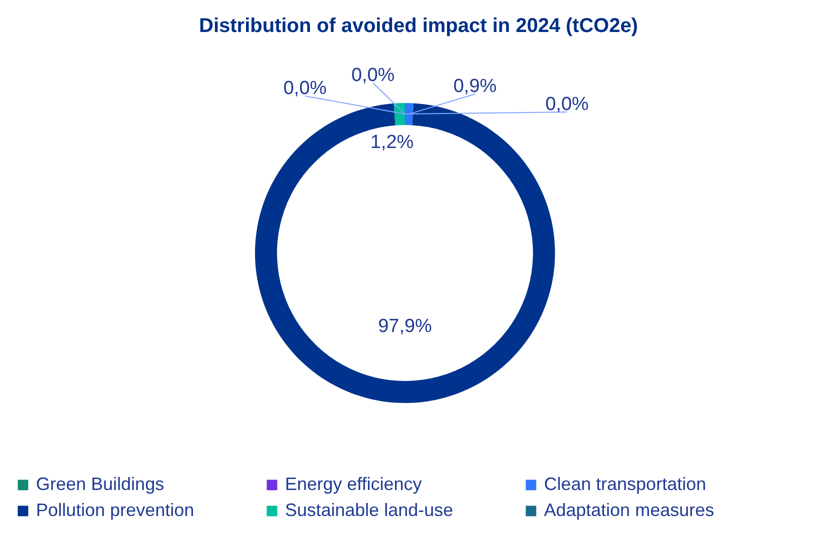  What do you see at coordinates (409, 114) in the screenshot?
I see `donut-slice` at bounding box center [409, 114].